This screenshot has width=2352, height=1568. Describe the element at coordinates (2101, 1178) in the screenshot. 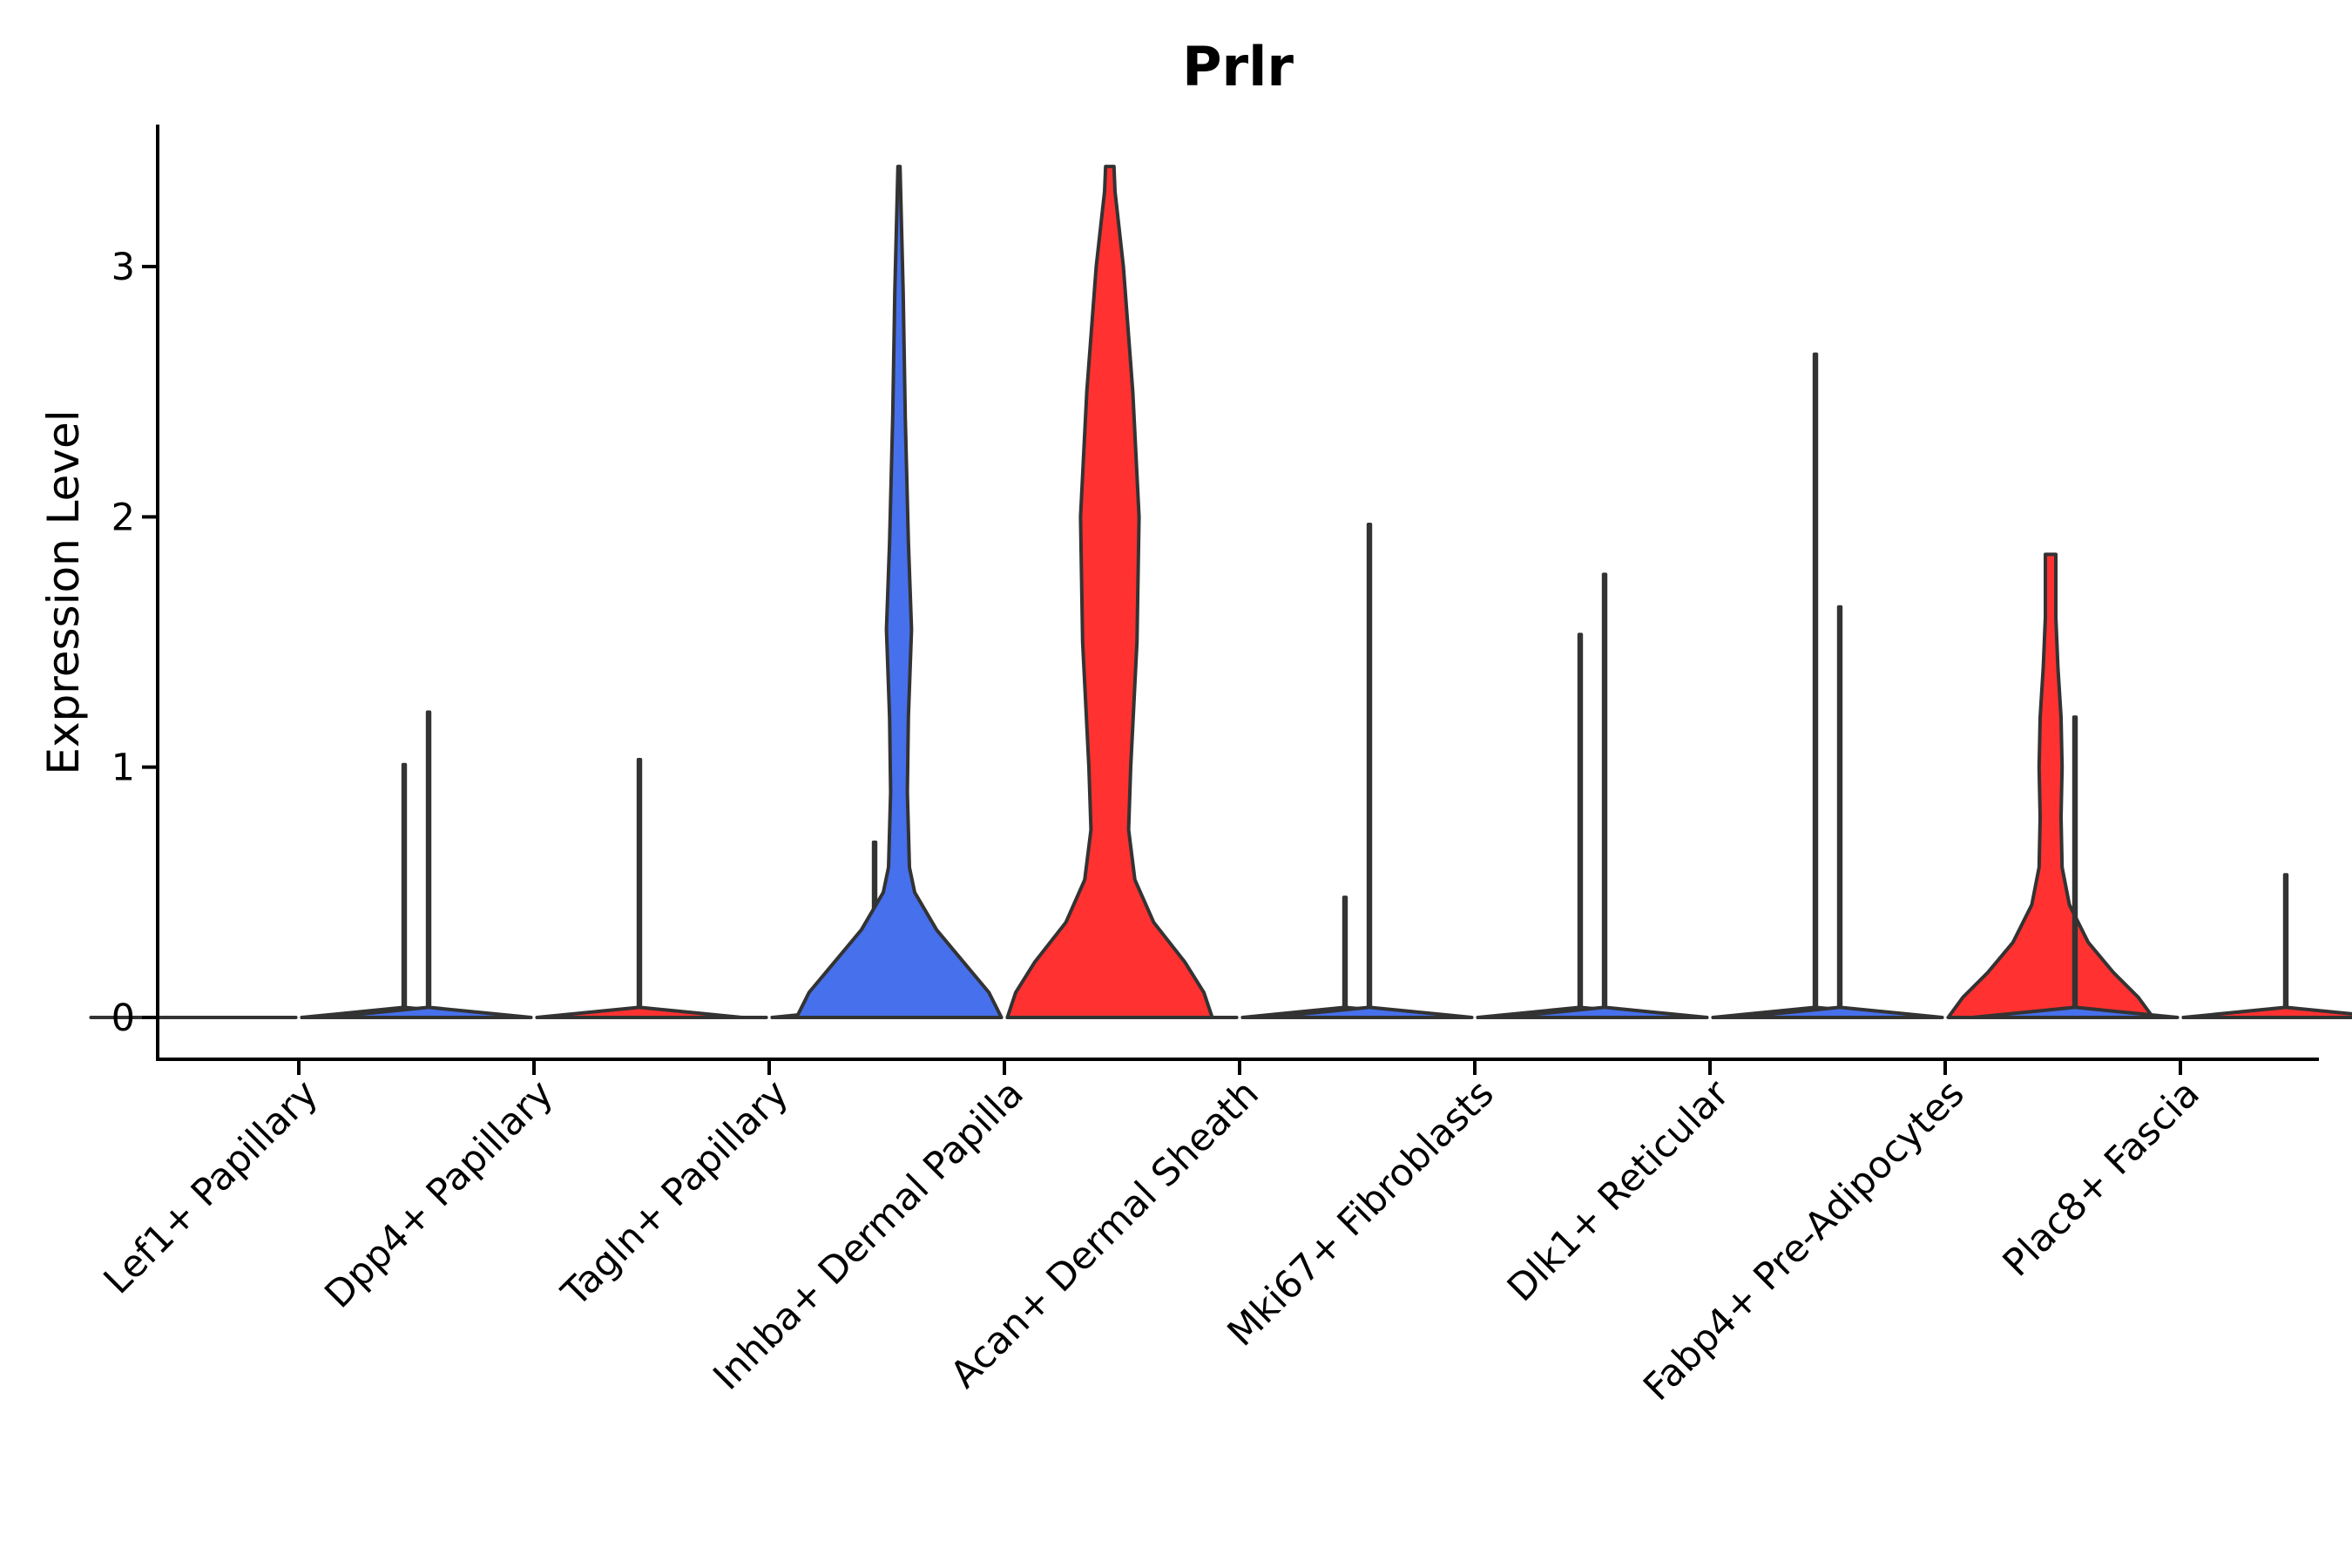

I see `x-tick-label: Plac8+ Fascia` at that location.